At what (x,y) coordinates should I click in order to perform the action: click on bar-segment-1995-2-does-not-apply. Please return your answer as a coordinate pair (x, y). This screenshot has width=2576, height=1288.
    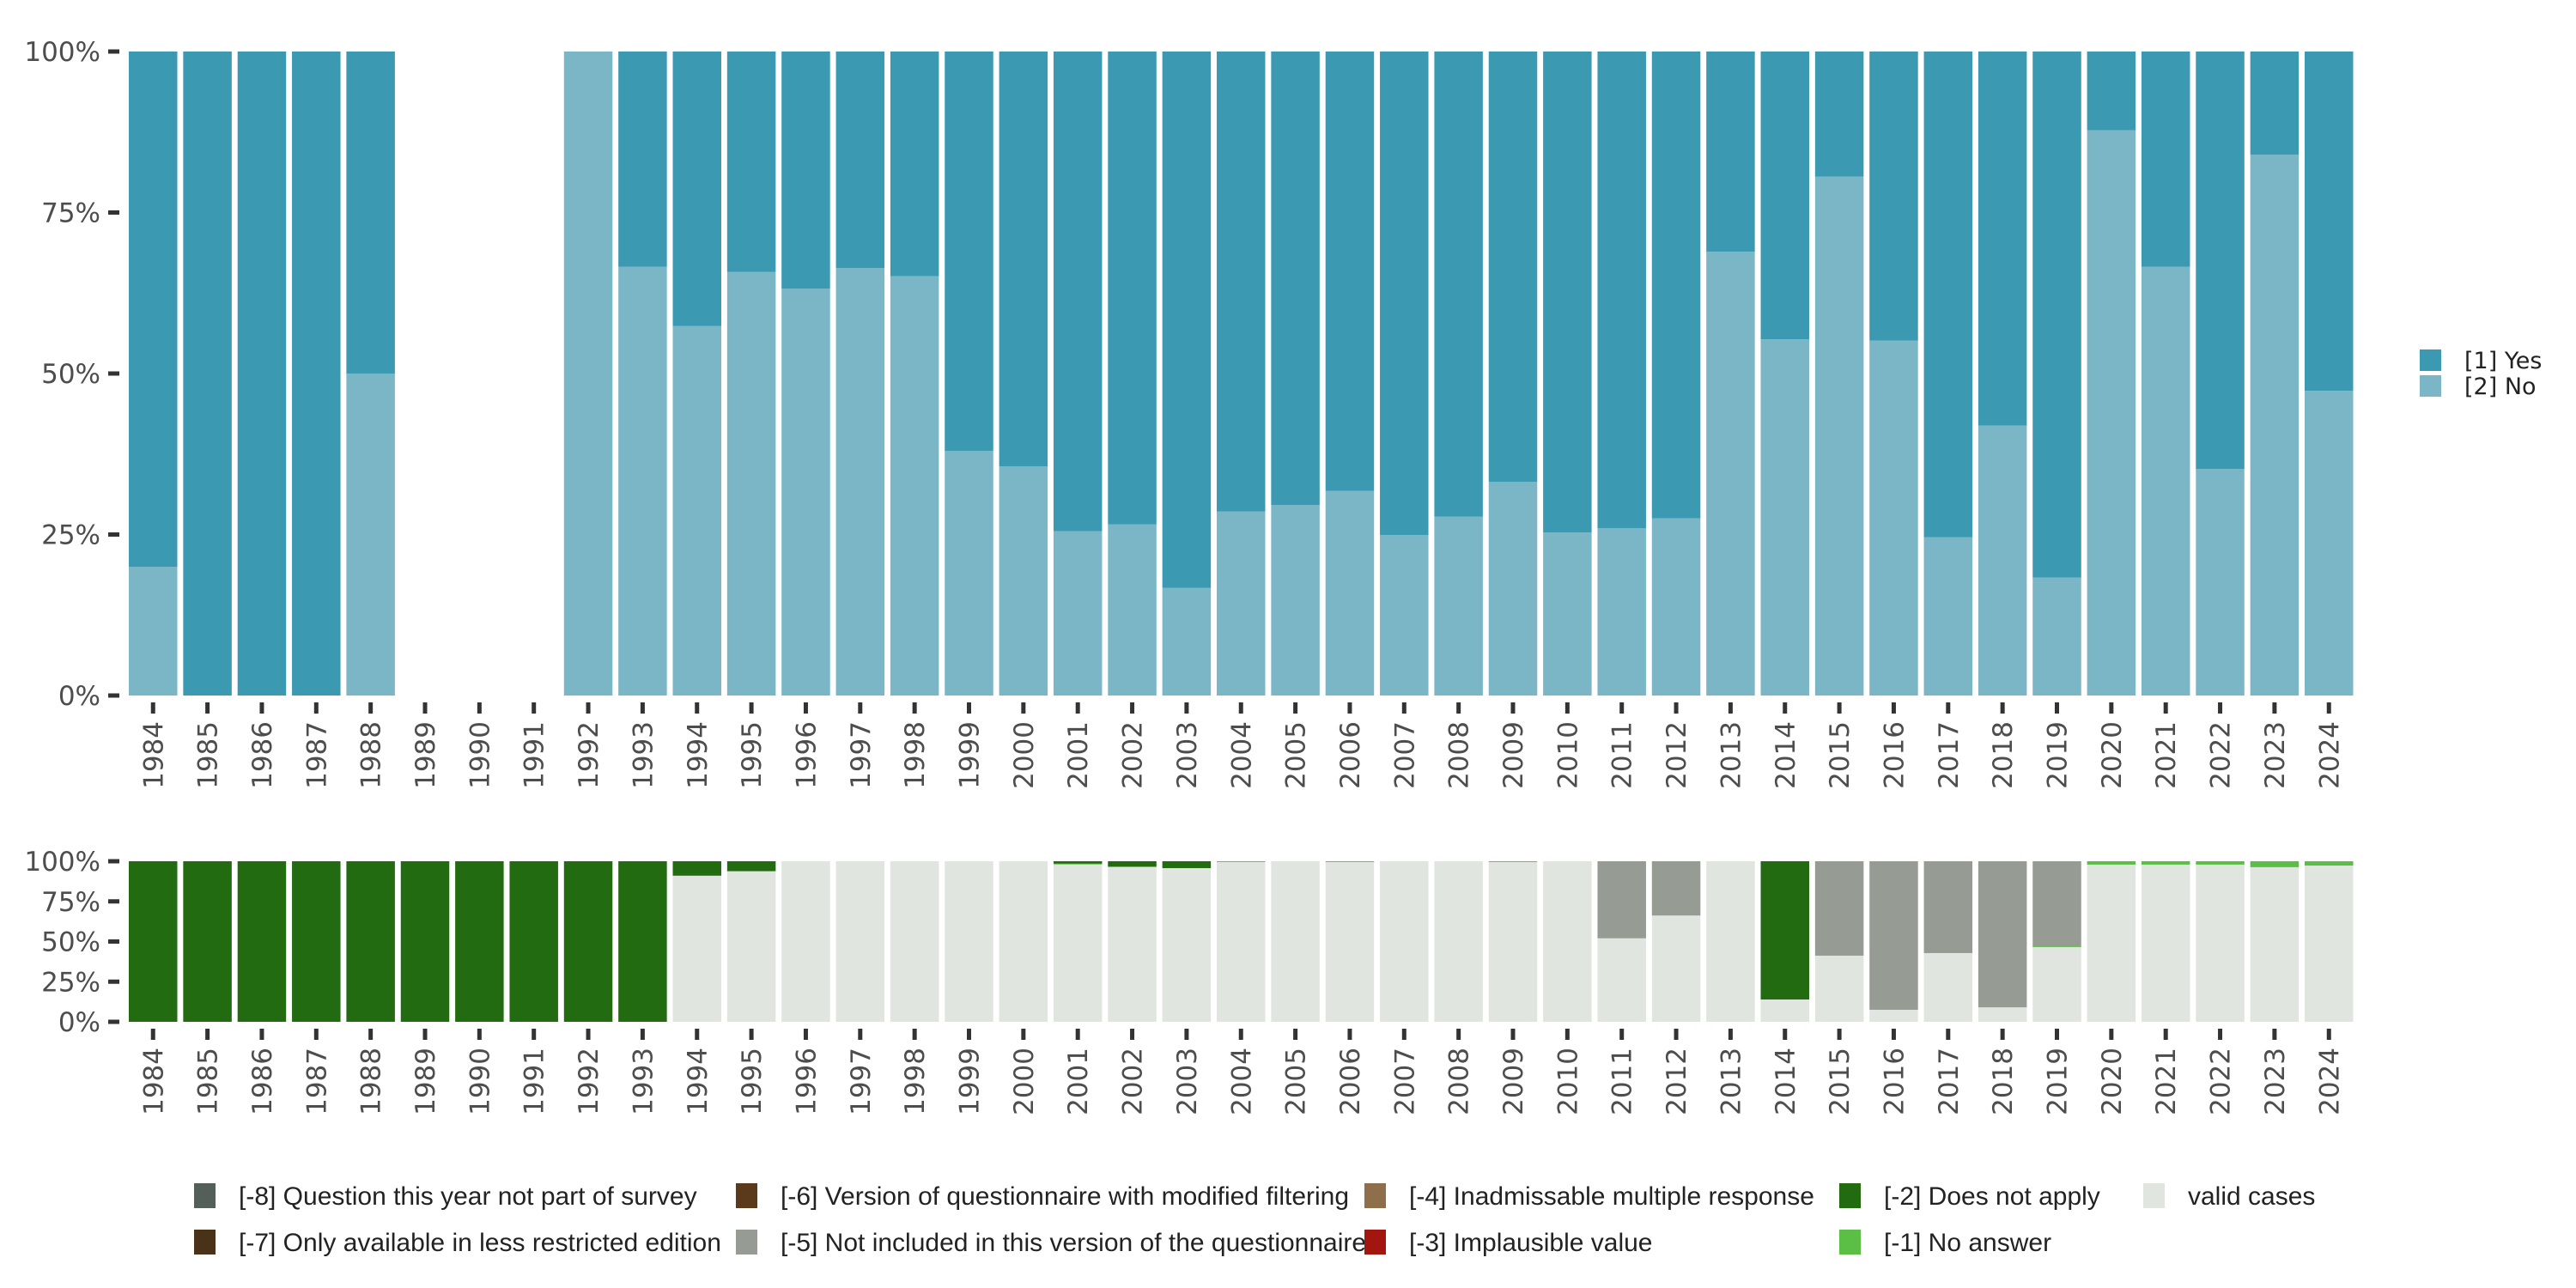
    Looking at the image, I should click on (751, 867).